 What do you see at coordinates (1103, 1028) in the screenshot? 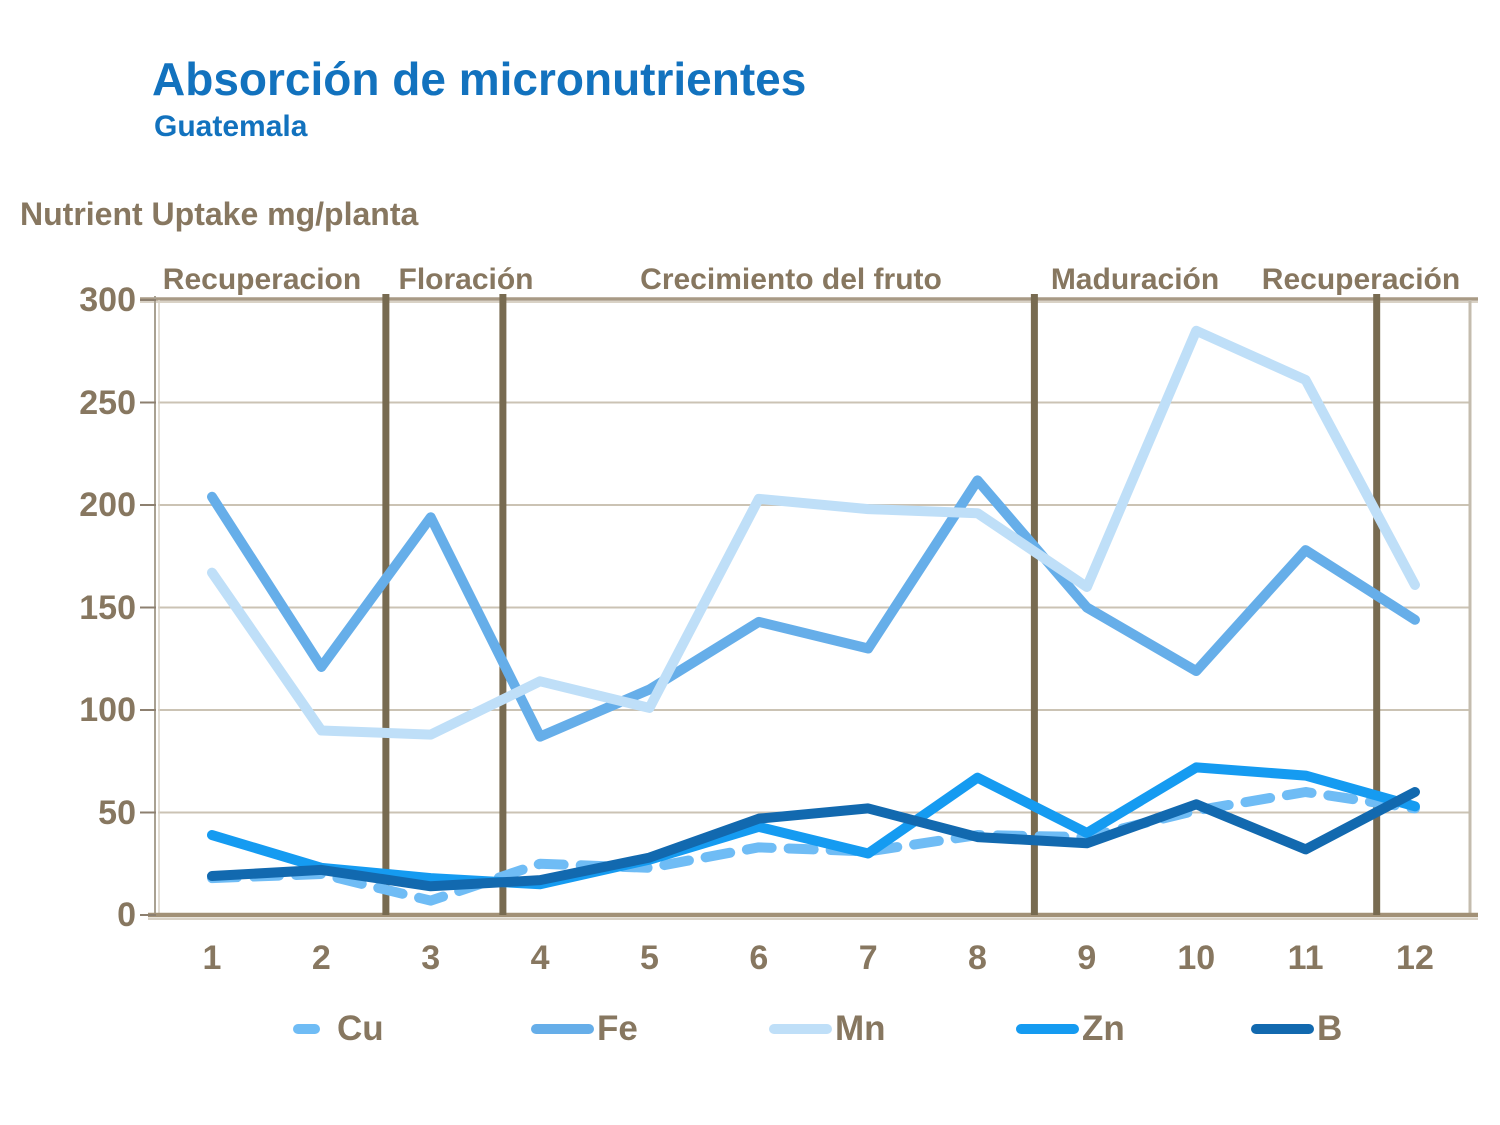
I see `legend-label-Zn: Zn` at bounding box center [1103, 1028].